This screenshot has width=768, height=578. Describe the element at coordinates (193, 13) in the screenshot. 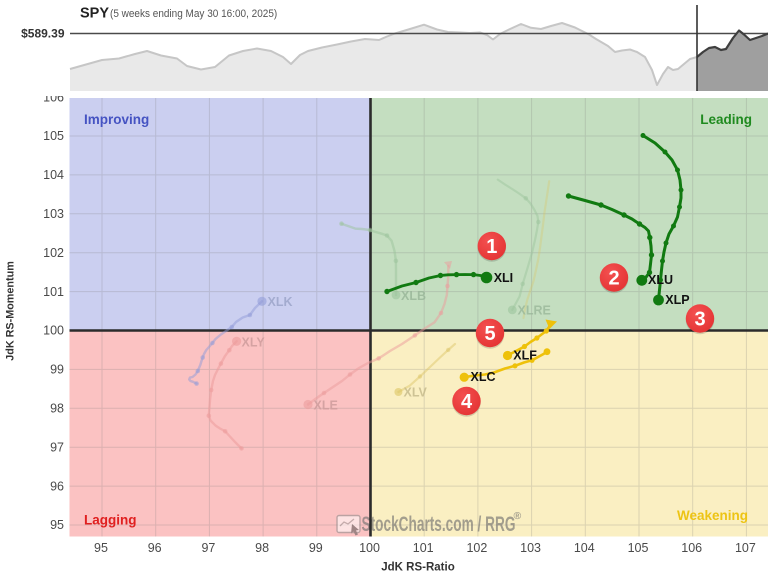

I see `svg-text:(5 weeks ending May 30 16:00,: (5 weeks ending May 30 16:00, 2025)` at that location.